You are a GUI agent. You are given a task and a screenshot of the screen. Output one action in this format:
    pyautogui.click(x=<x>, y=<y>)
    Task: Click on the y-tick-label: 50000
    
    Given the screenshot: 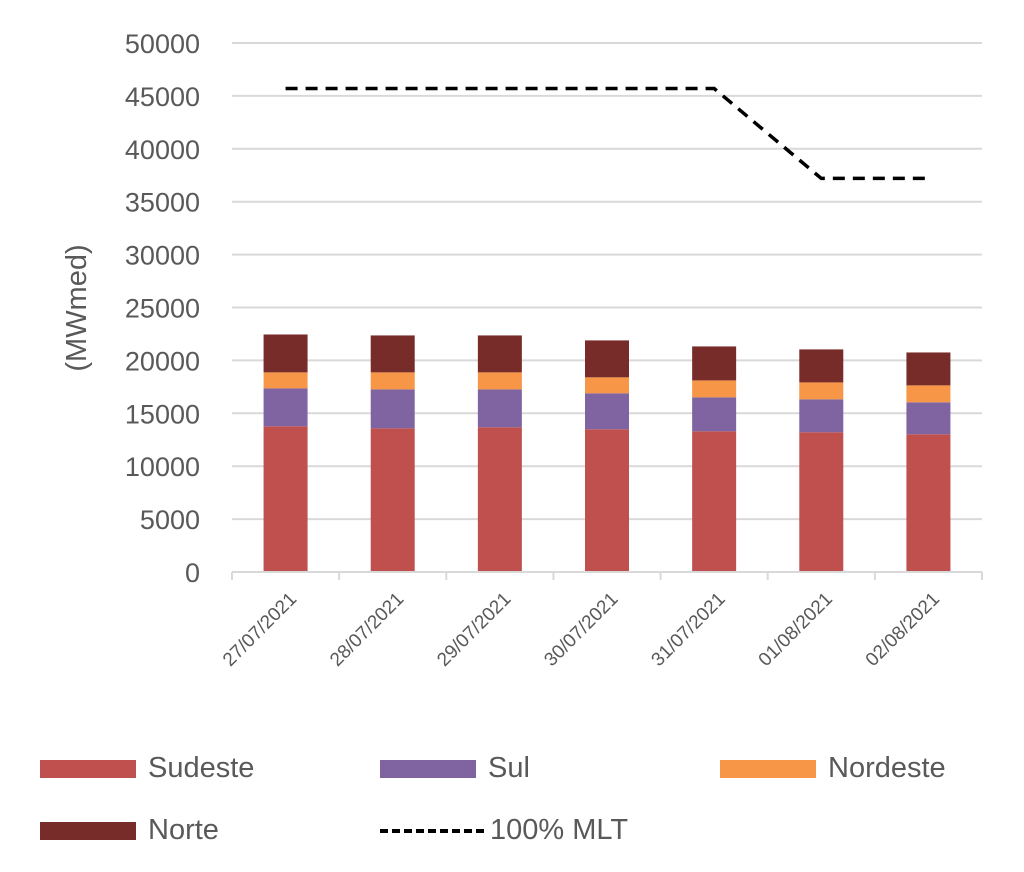 What is the action you would take?
    pyautogui.click(x=162, y=44)
    